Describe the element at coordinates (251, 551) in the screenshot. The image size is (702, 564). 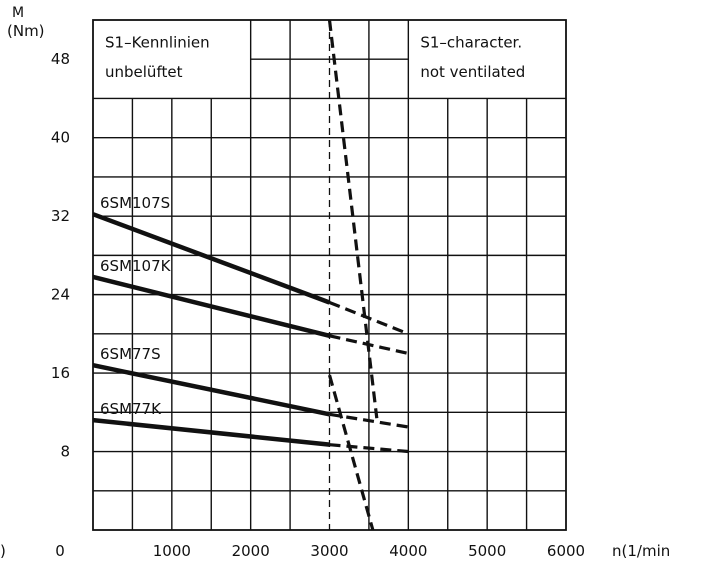
I see `x-tick-label: 2000` at that location.